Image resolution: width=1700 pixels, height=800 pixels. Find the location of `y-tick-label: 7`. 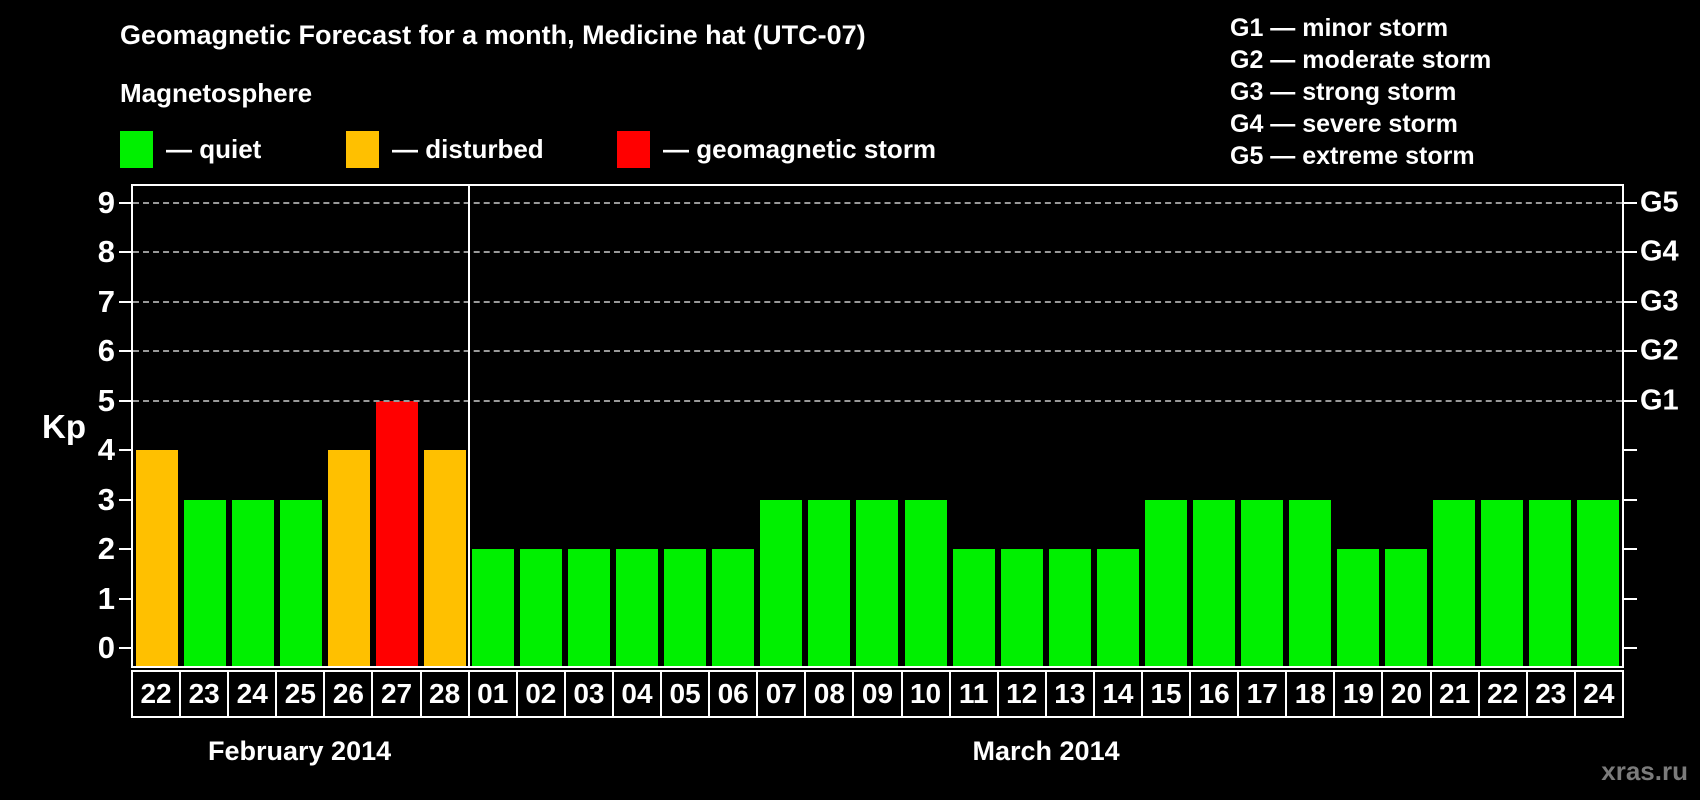

y-tick-label: 7 is located at coordinates (106, 301).